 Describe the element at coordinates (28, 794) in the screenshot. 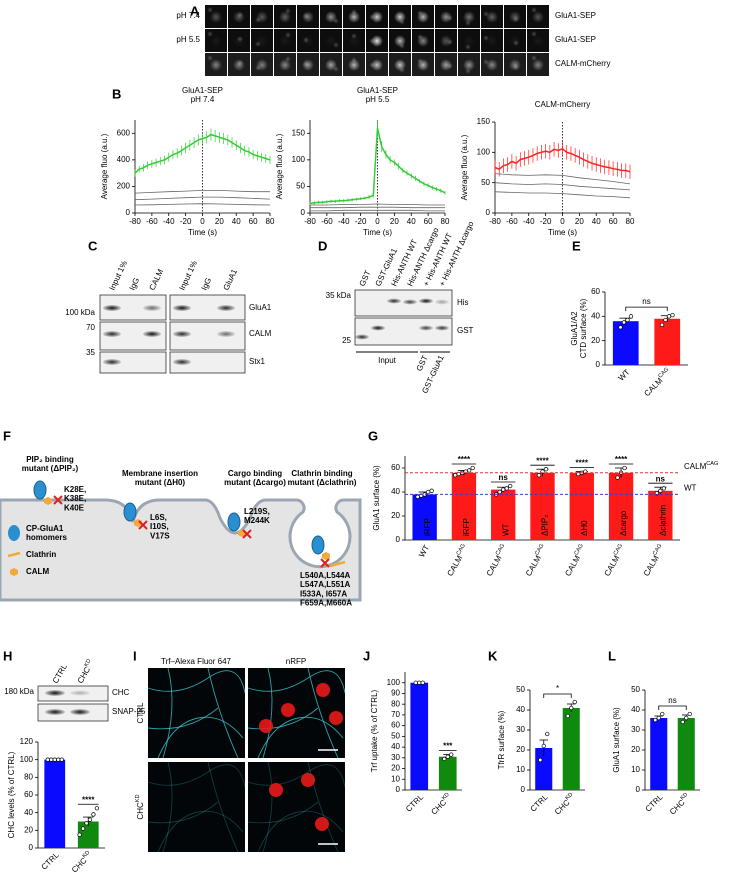

I see `y-tick-label: 60` at that location.